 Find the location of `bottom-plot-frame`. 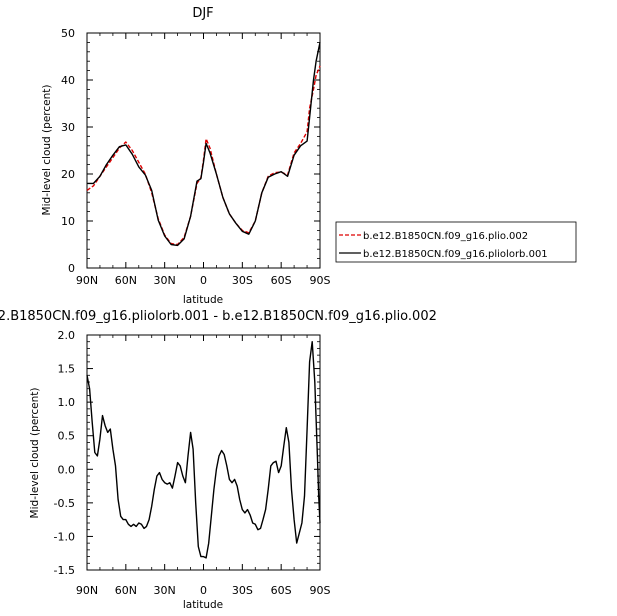

bottom-plot-frame is located at coordinates (203, 452).